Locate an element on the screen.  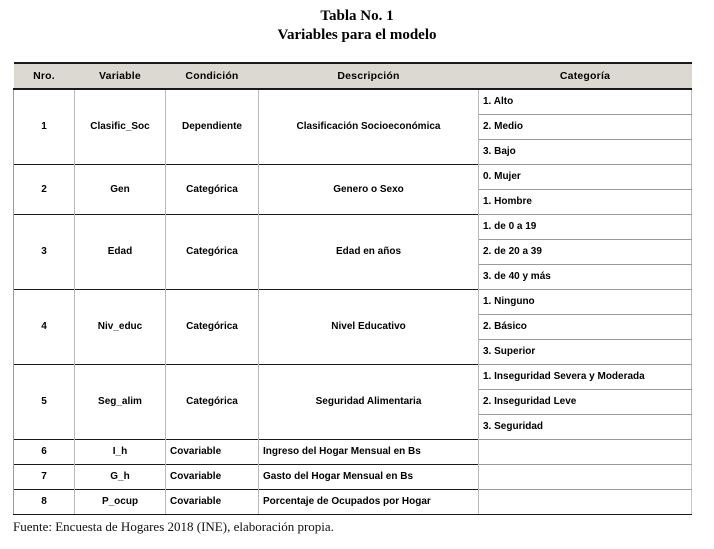
column-header-variable: Variable is located at coordinates (120, 76).